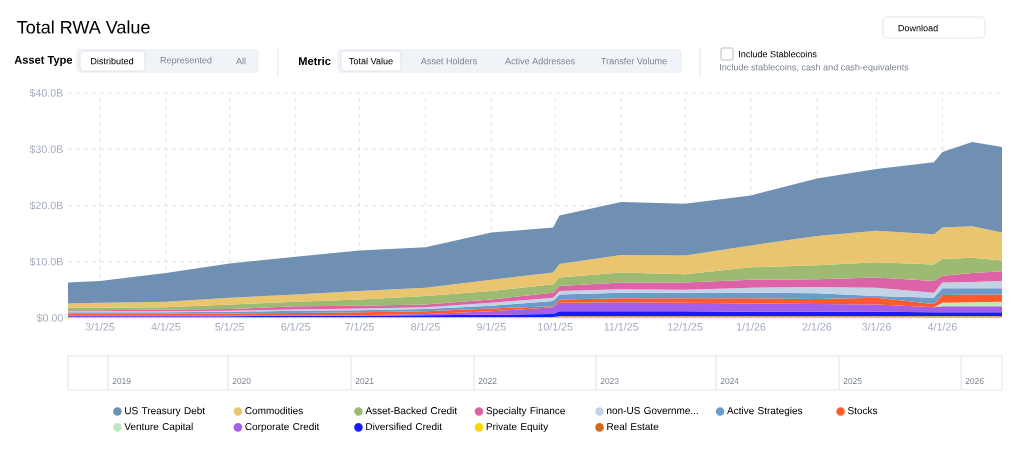 Image resolution: width=1024 pixels, height=457 pixels. I want to click on legend-label: Private Equity, so click(517, 427).